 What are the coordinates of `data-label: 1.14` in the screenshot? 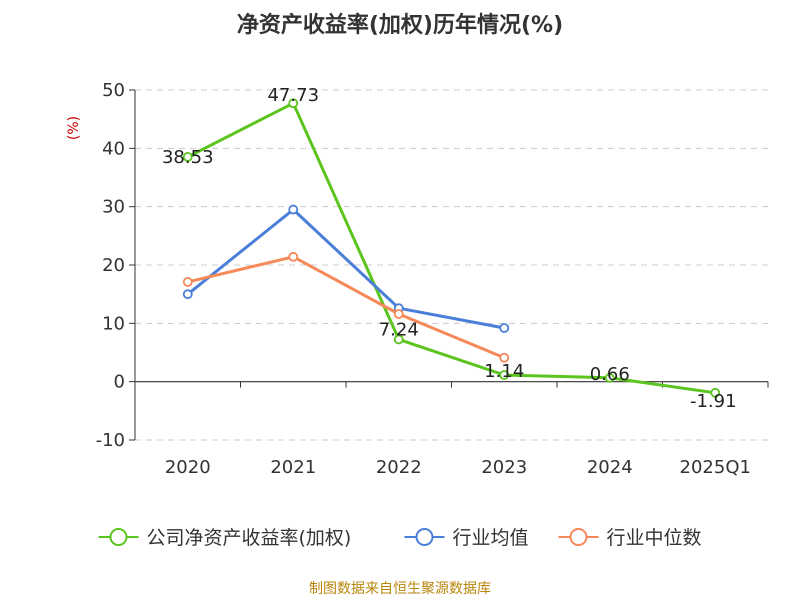 It's located at (504, 371).